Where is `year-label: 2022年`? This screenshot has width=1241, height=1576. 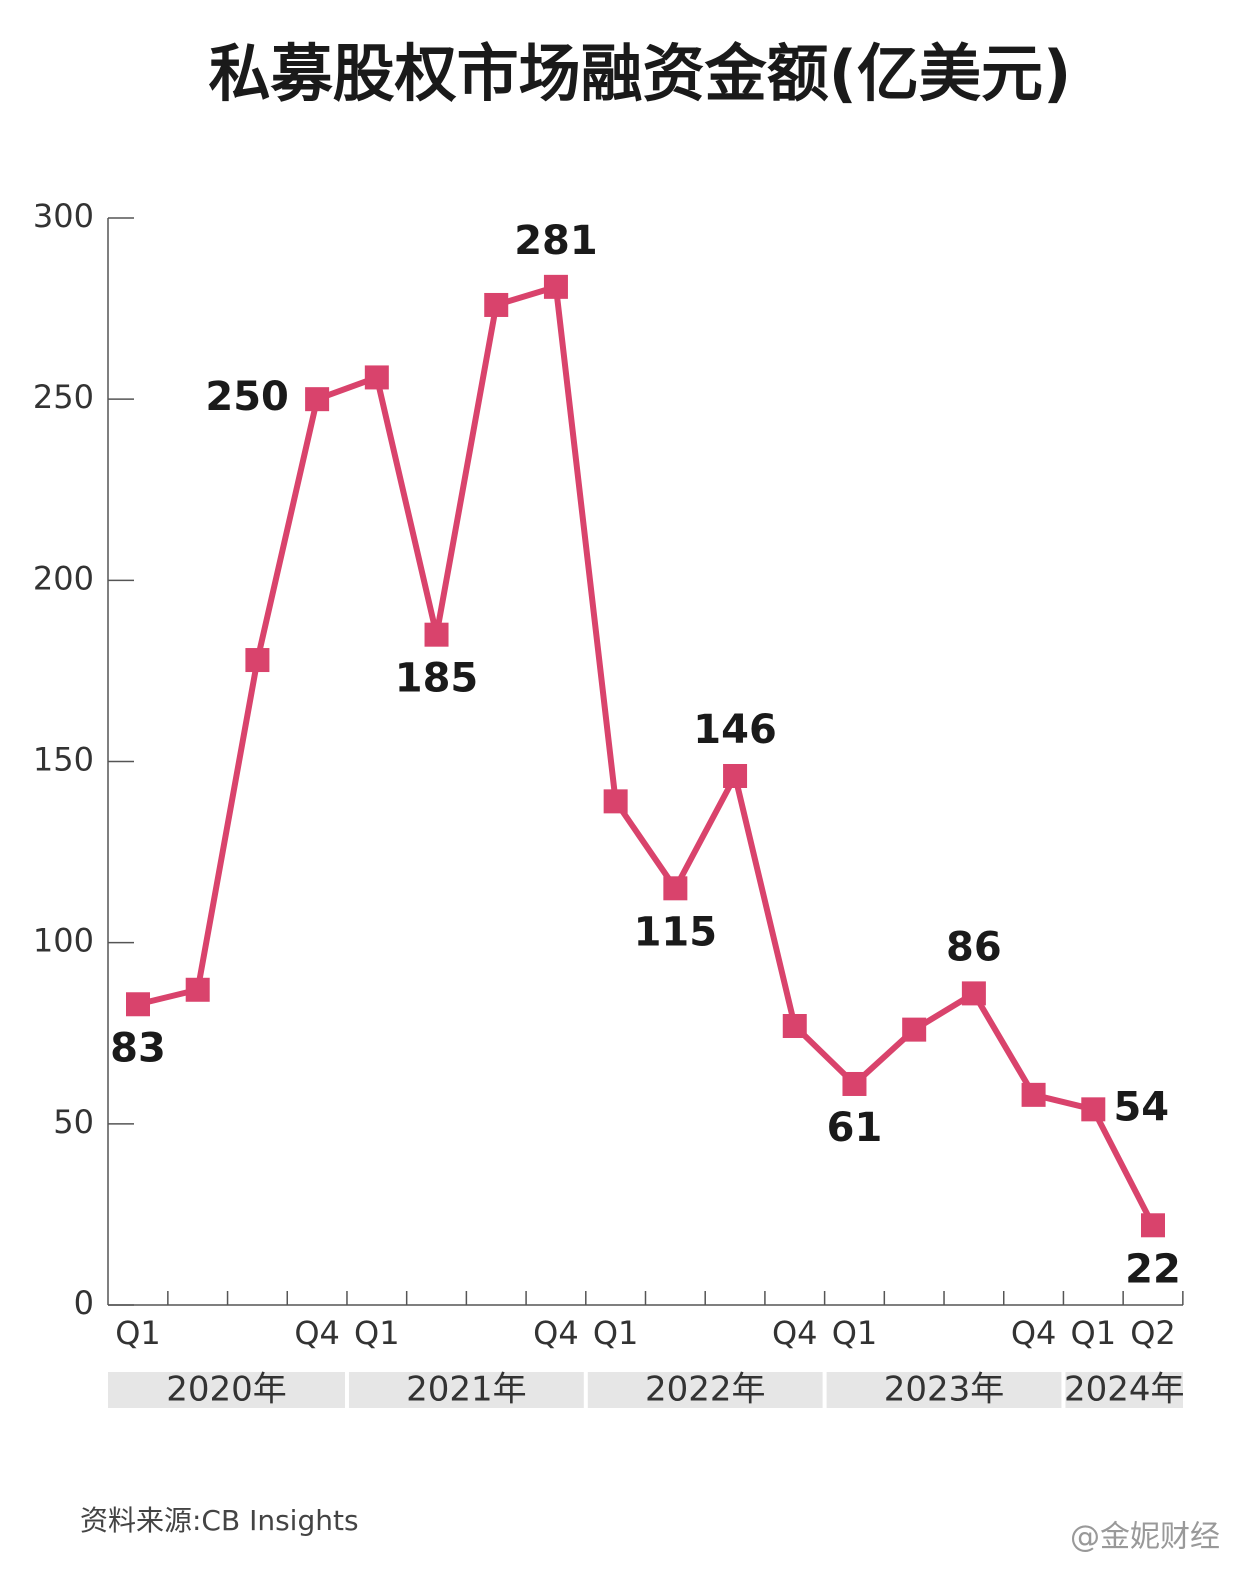 year-label: 2022年 is located at coordinates (705, 1390).